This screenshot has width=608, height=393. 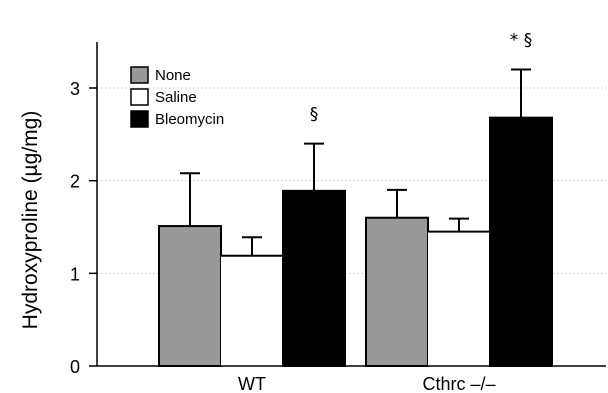 I want to click on x-category-labels: WT Cthrc –/–, so click(x=367, y=383).